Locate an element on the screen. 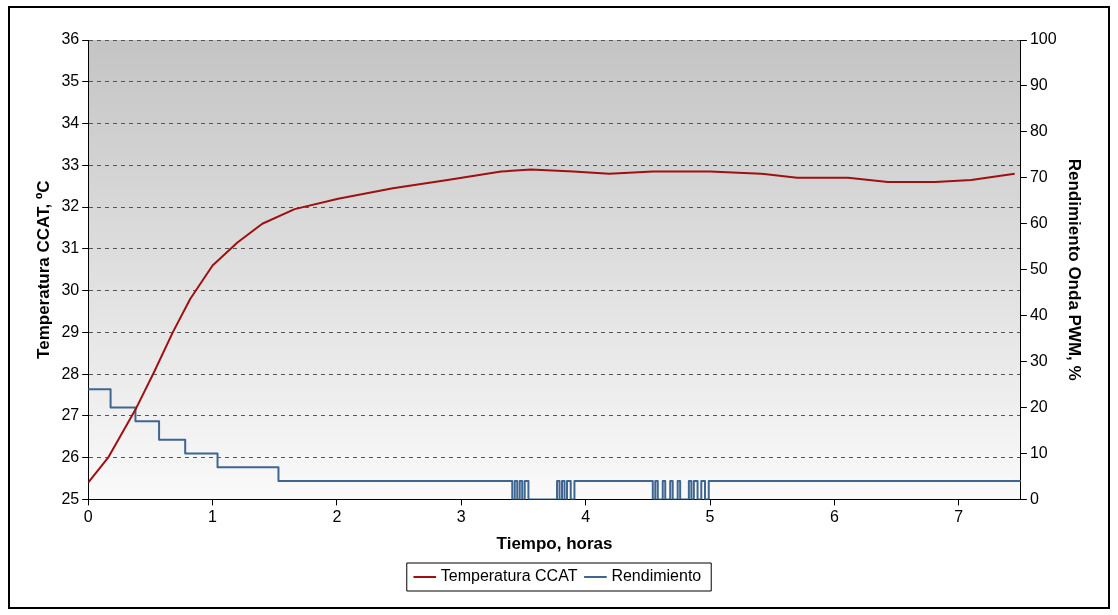  y2-tick-label: 10 is located at coordinates (1038, 452).